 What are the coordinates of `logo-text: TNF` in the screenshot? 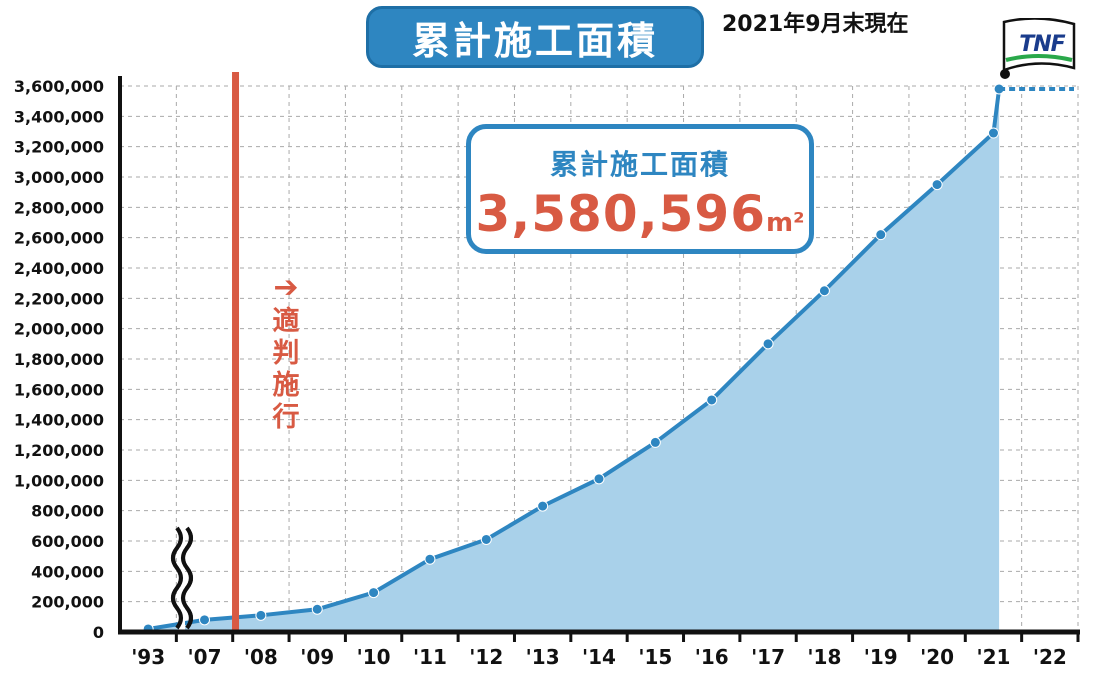 It's located at (1042, 44).